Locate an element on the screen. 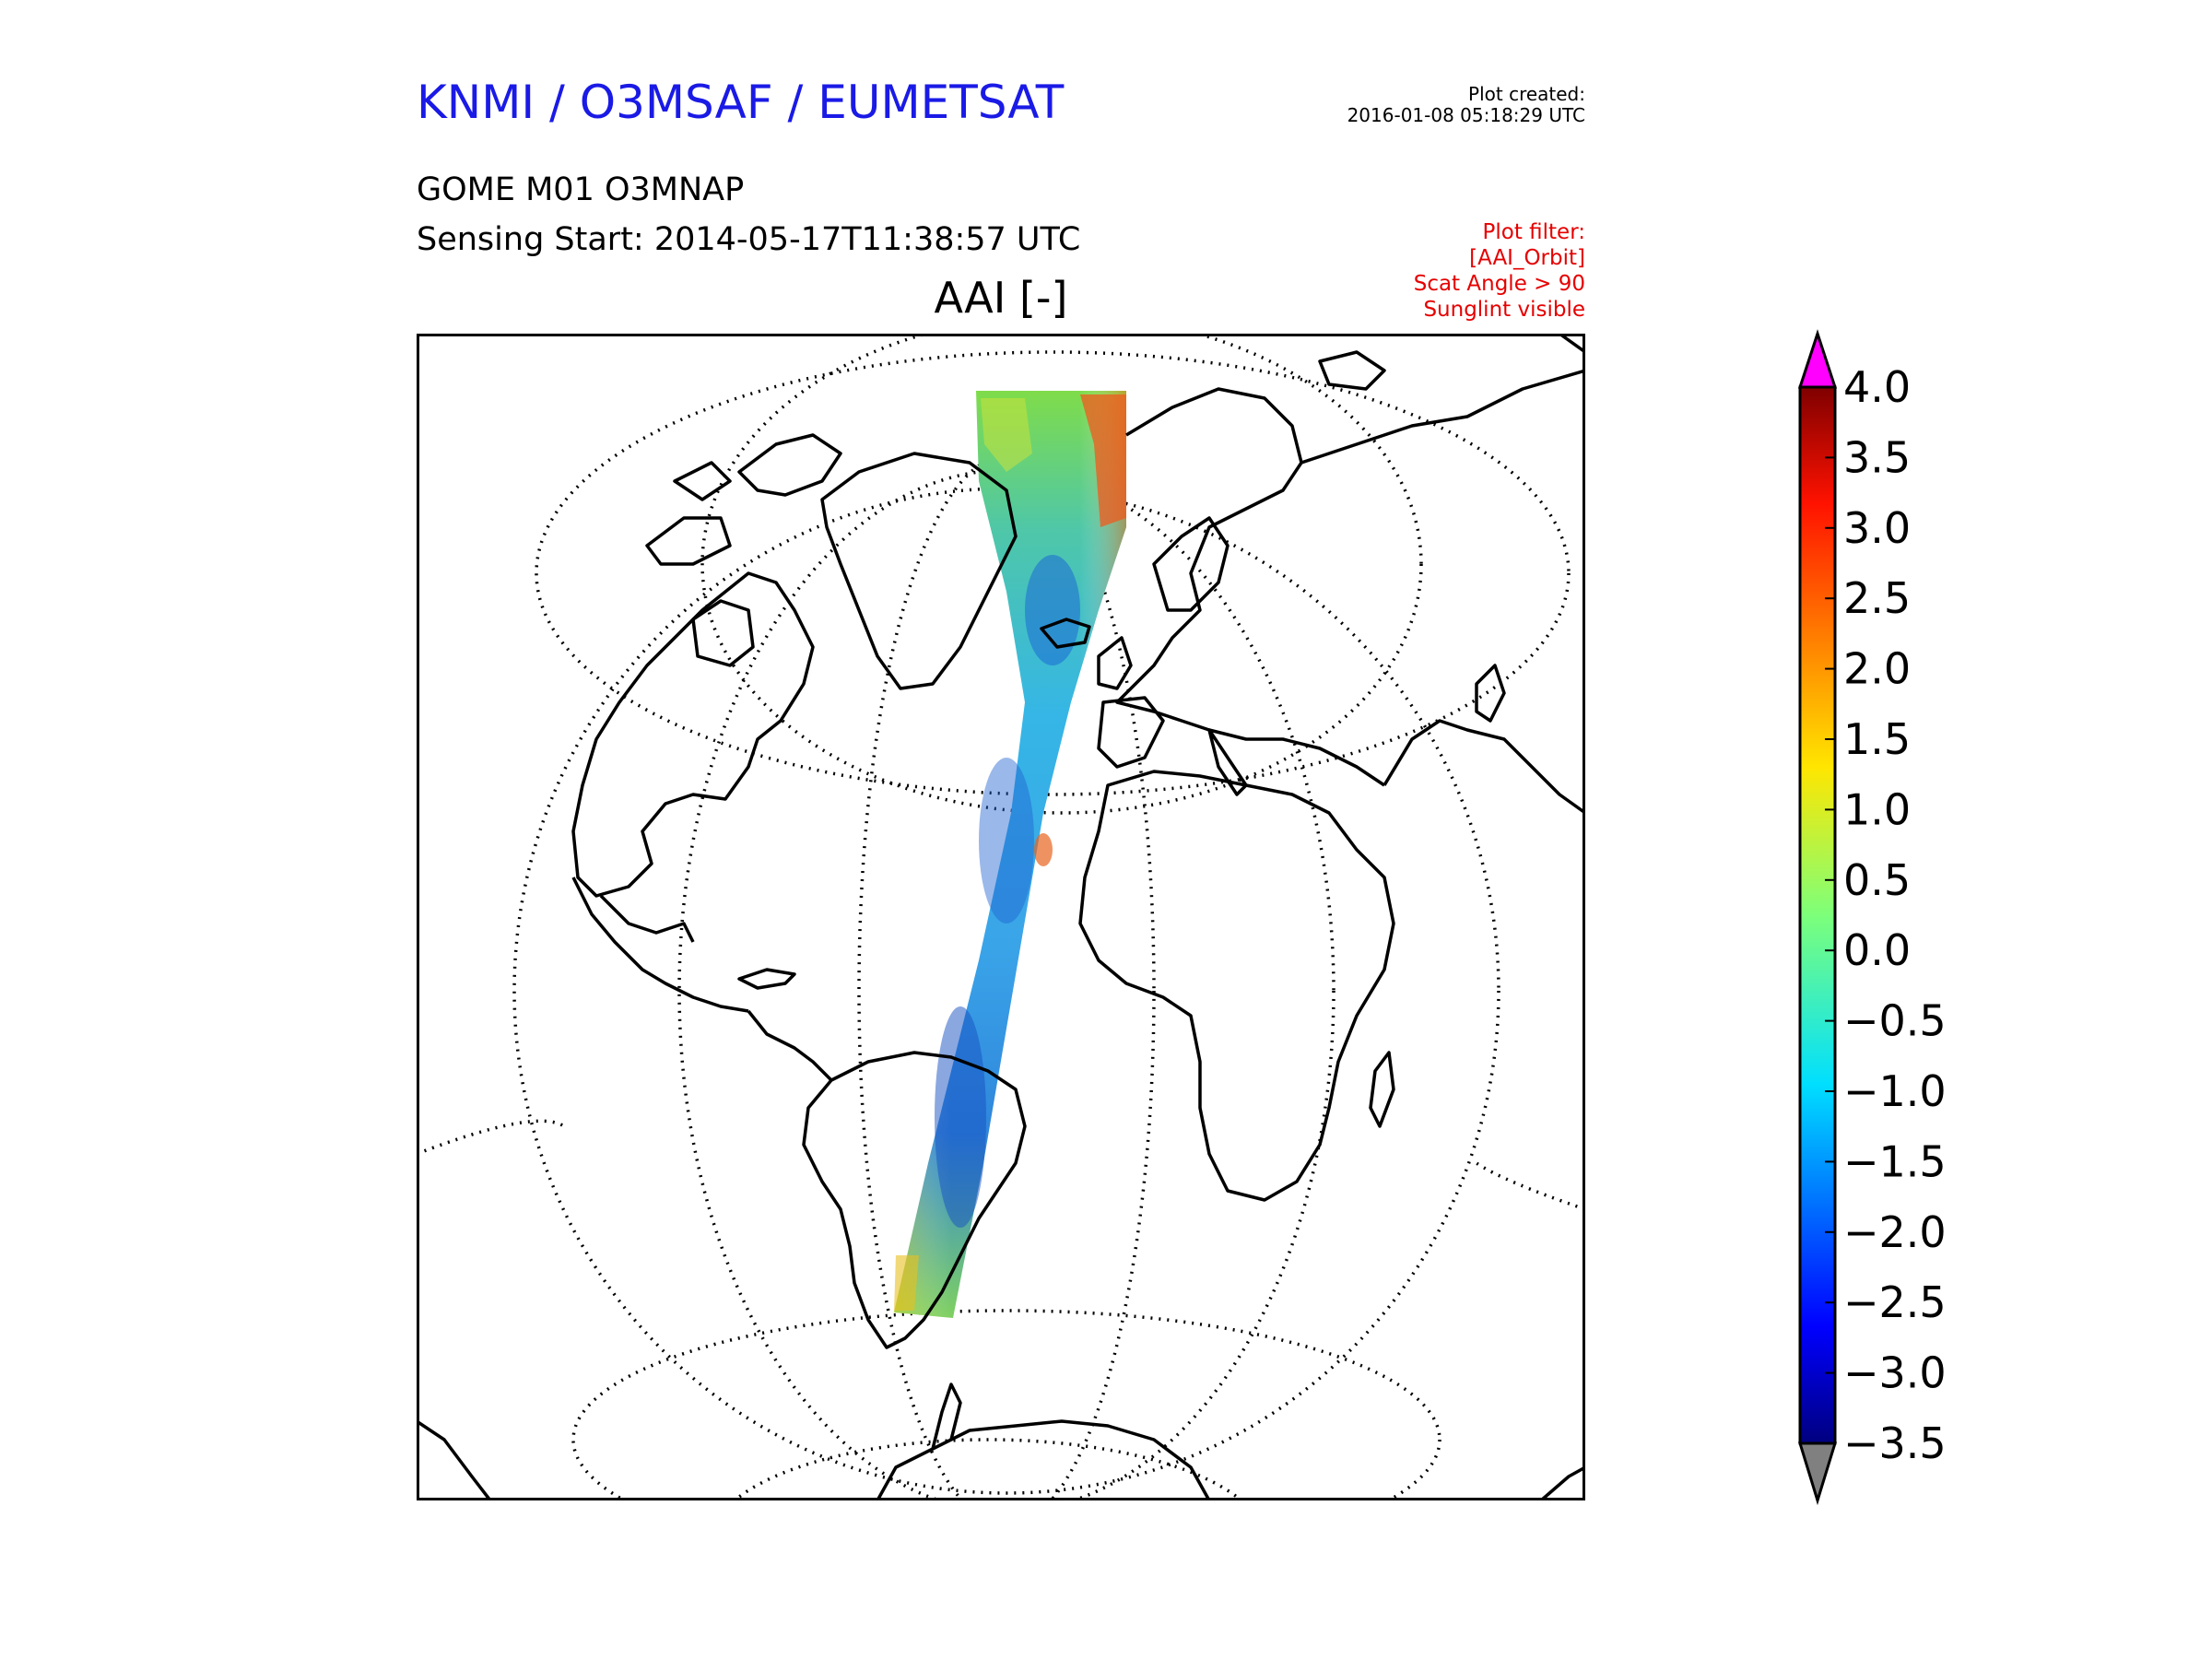 The height and width of the screenshot is (1659, 2212). colorbar-gradient is located at coordinates (1817, 915).